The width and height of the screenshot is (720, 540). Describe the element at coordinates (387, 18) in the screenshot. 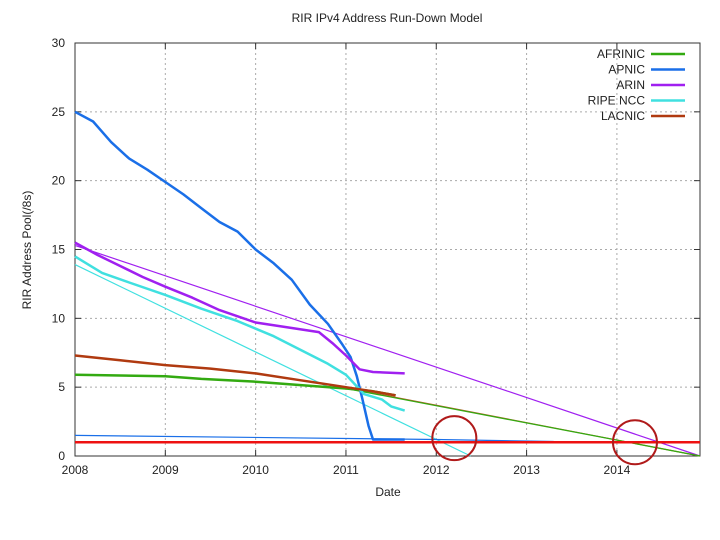

I see `chart-title: RIR IPv4 Address Run-Down Model` at that location.